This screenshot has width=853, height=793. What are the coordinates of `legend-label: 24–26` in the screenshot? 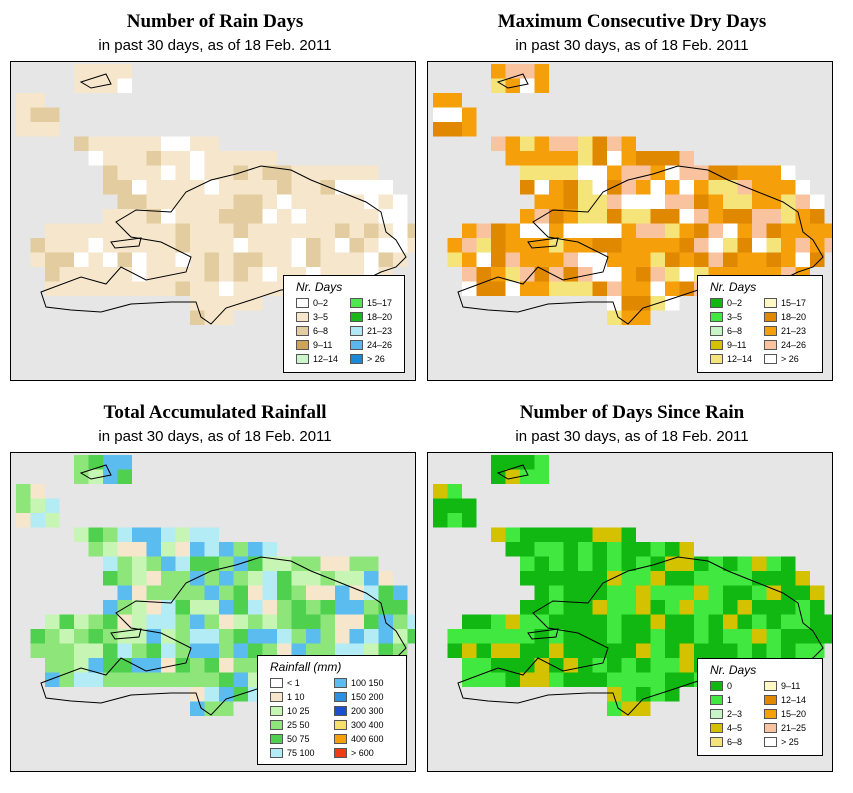 It's located at (380, 345).